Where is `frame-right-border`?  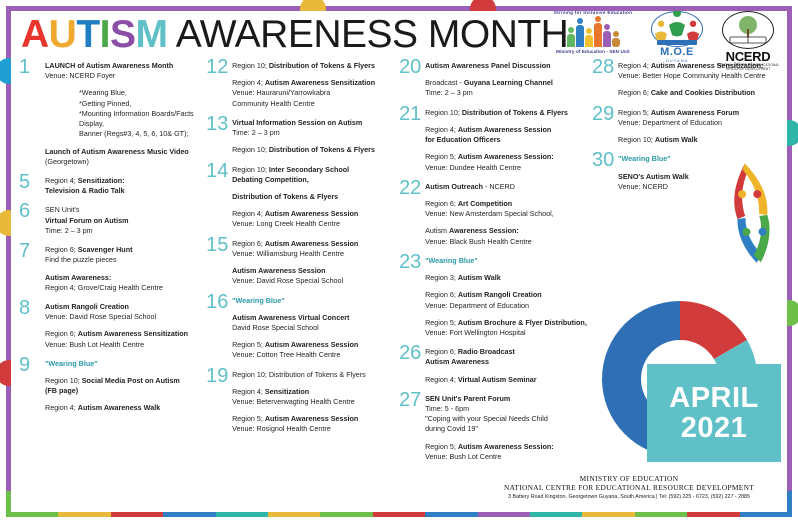
frame-right-border is located at coordinates (789, 261).